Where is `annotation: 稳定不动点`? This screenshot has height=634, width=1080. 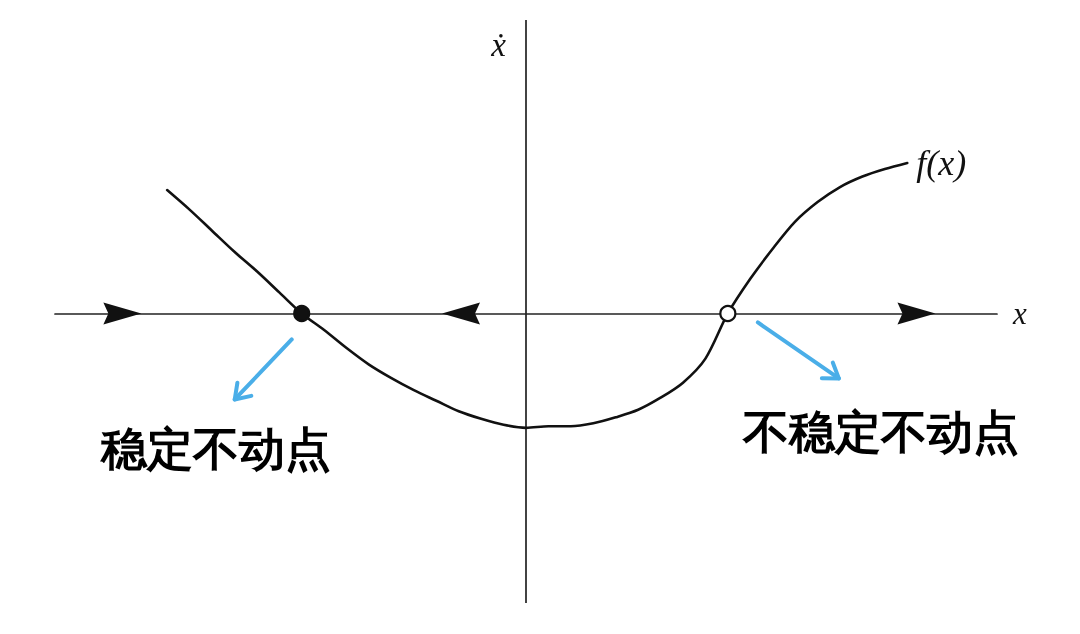 annotation: 稳定不动点 is located at coordinates (214, 449).